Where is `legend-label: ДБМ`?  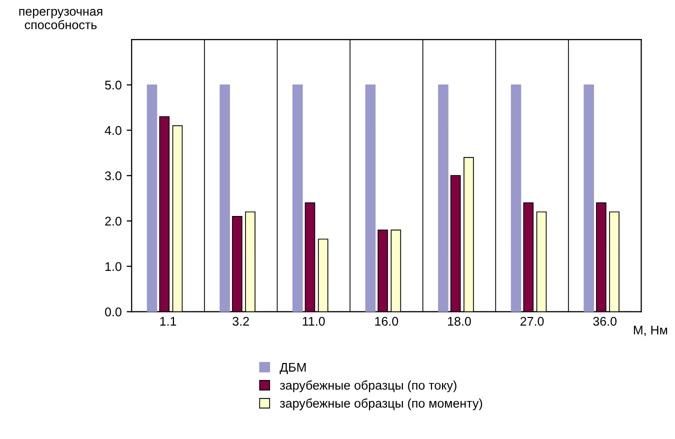 legend-label: ДБМ is located at coordinates (293, 368).